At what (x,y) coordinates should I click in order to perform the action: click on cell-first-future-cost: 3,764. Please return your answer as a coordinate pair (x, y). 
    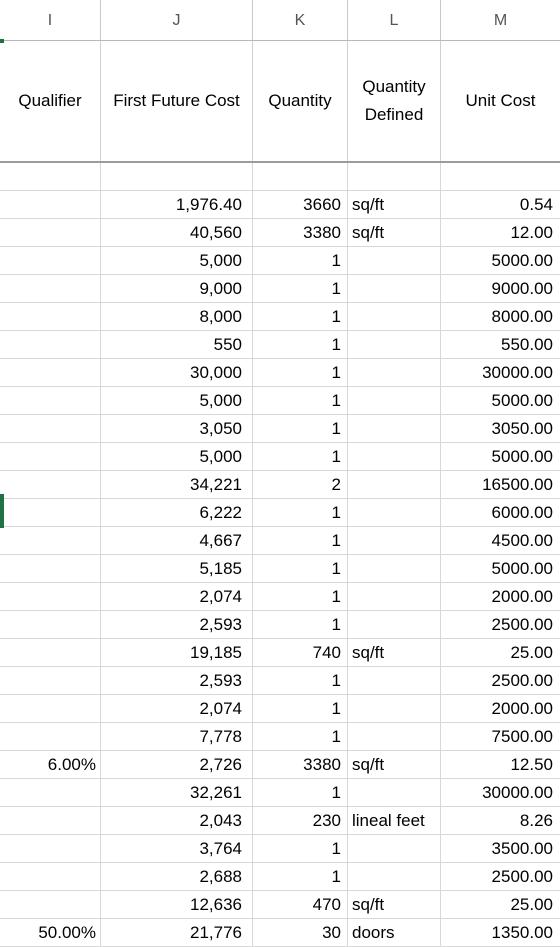
    Looking at the image, I should click on (177, 849).